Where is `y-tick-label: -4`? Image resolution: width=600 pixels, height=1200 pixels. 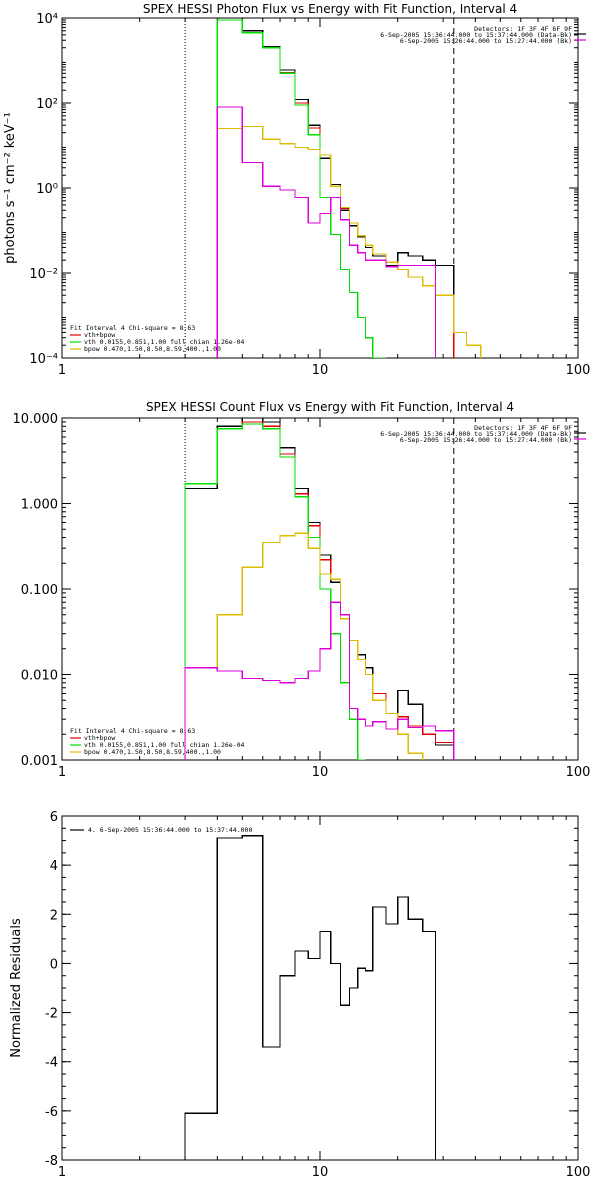
y-tick-label: -4 is located at coordinates (51, 1063).